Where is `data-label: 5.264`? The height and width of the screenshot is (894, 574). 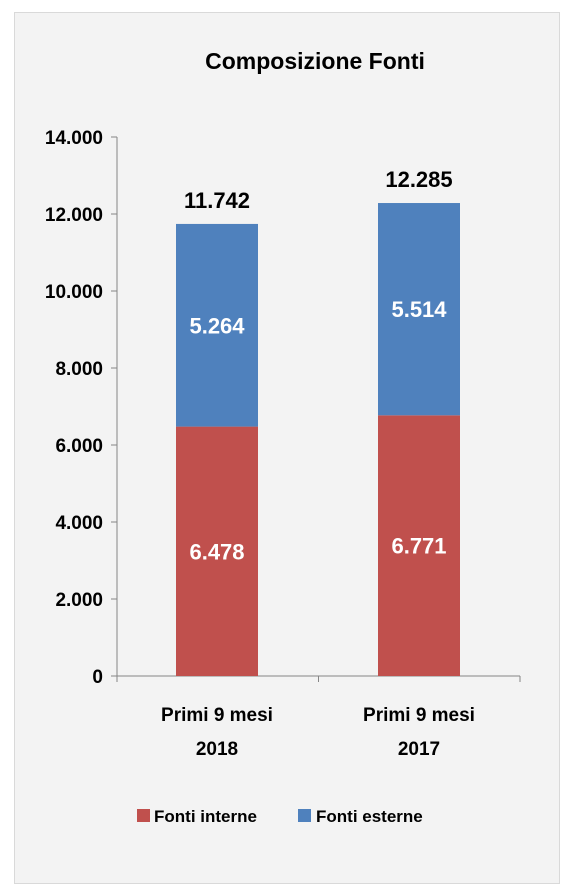
data-label: 5.264 is located at coordinates (217, 325).